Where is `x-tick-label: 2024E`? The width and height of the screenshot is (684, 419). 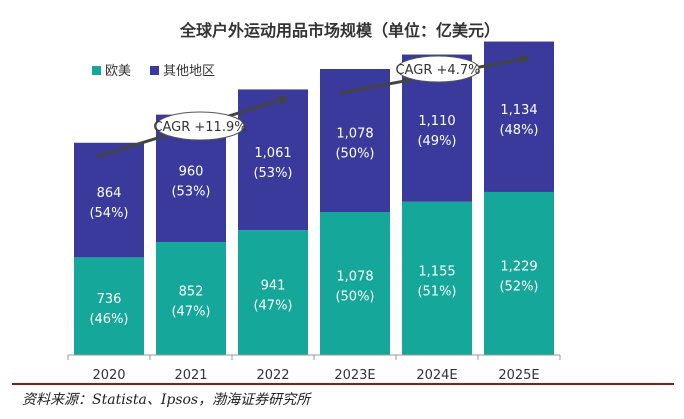 x-tick-label: 2024E is located at coordinates (436, 374).